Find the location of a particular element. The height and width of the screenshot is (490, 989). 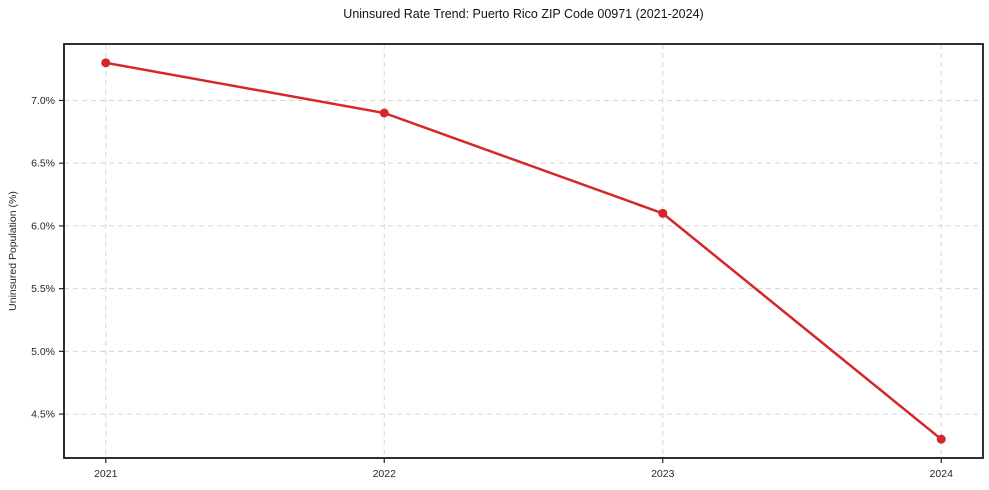

y-tick-label: 6.0% is located at coordinates (43, 226).